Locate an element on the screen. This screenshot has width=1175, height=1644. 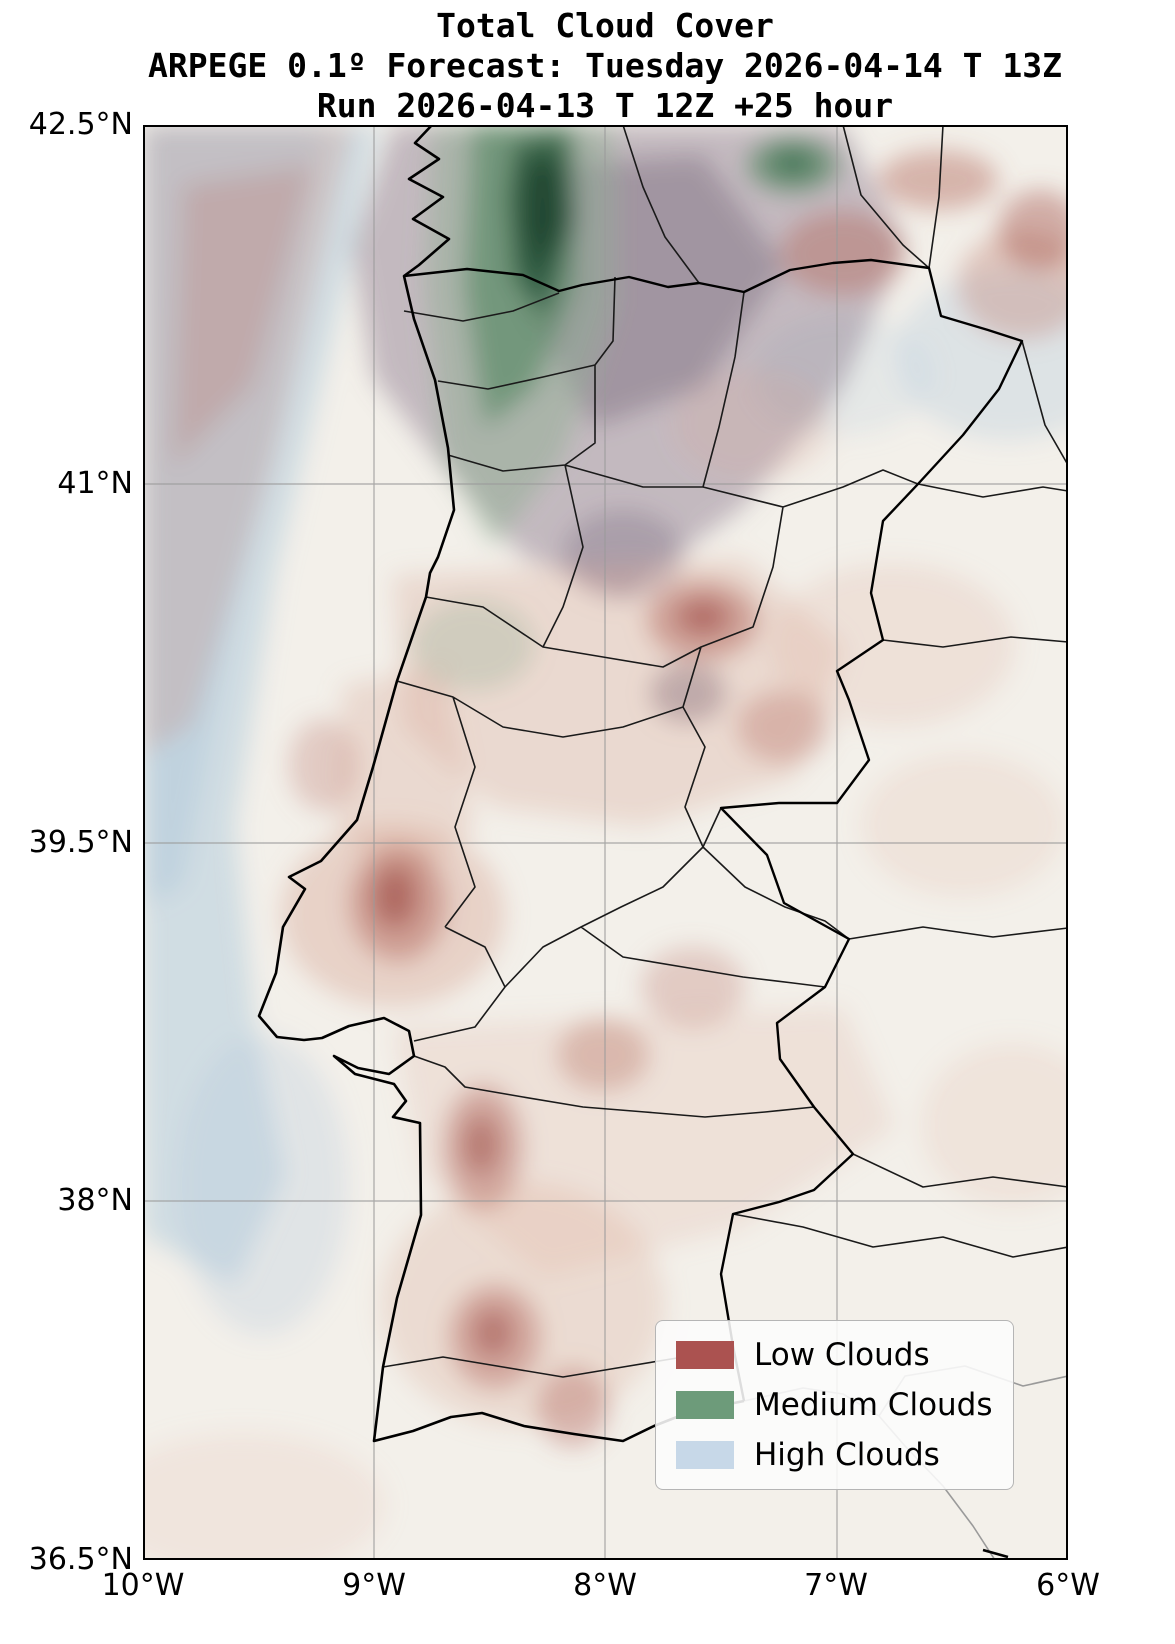
lat-tick-41n: 41°N is located at coordinates (95, 483).